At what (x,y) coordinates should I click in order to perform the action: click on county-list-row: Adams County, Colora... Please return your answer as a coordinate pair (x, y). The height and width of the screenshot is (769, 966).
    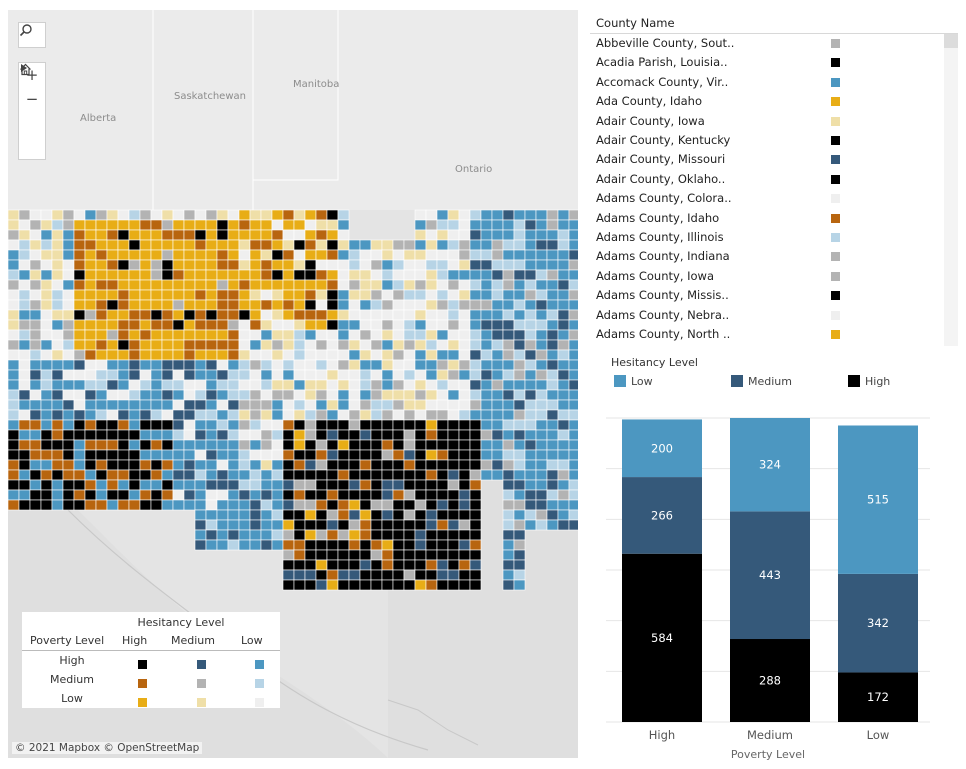
    Looking at the image, I should click on (766, 198).